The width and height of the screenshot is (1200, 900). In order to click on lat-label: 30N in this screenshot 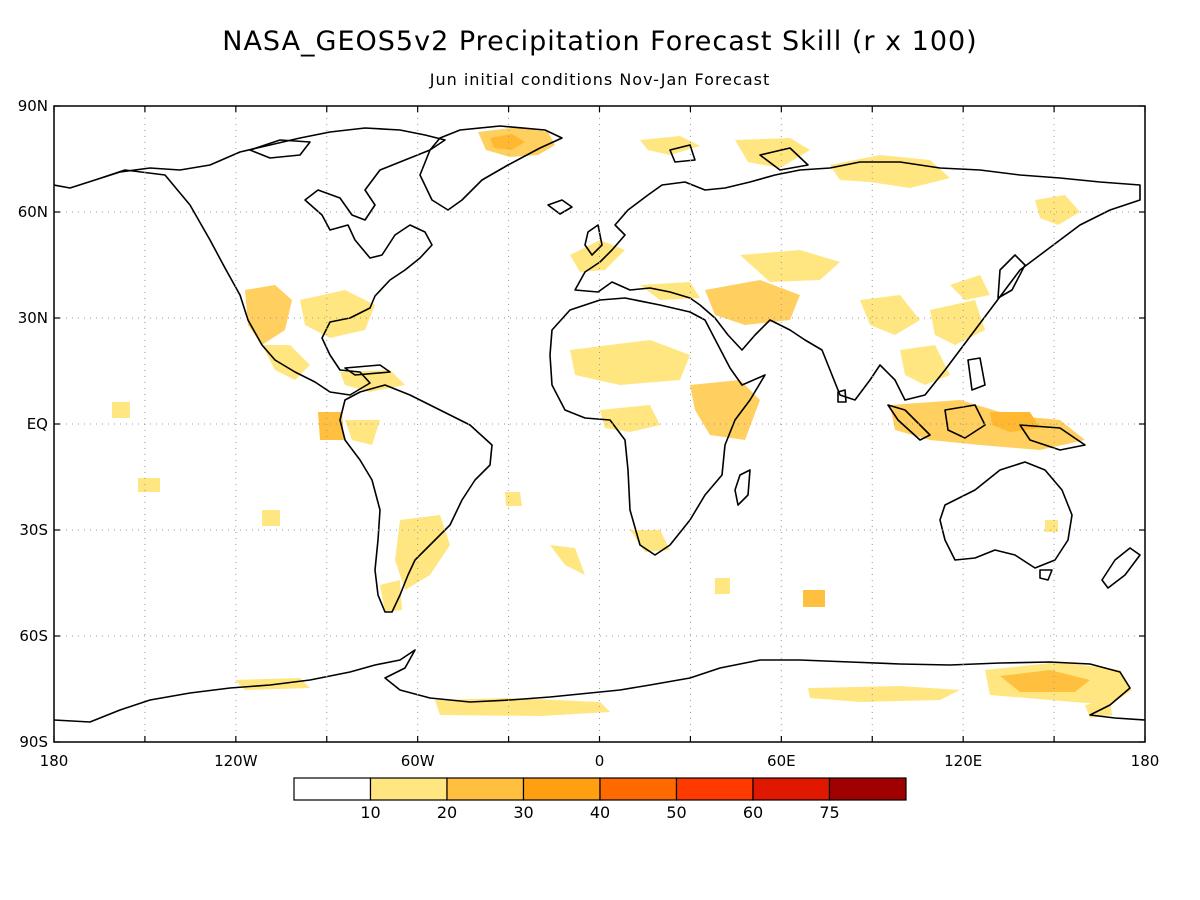, I will do `click(33, 318)`.